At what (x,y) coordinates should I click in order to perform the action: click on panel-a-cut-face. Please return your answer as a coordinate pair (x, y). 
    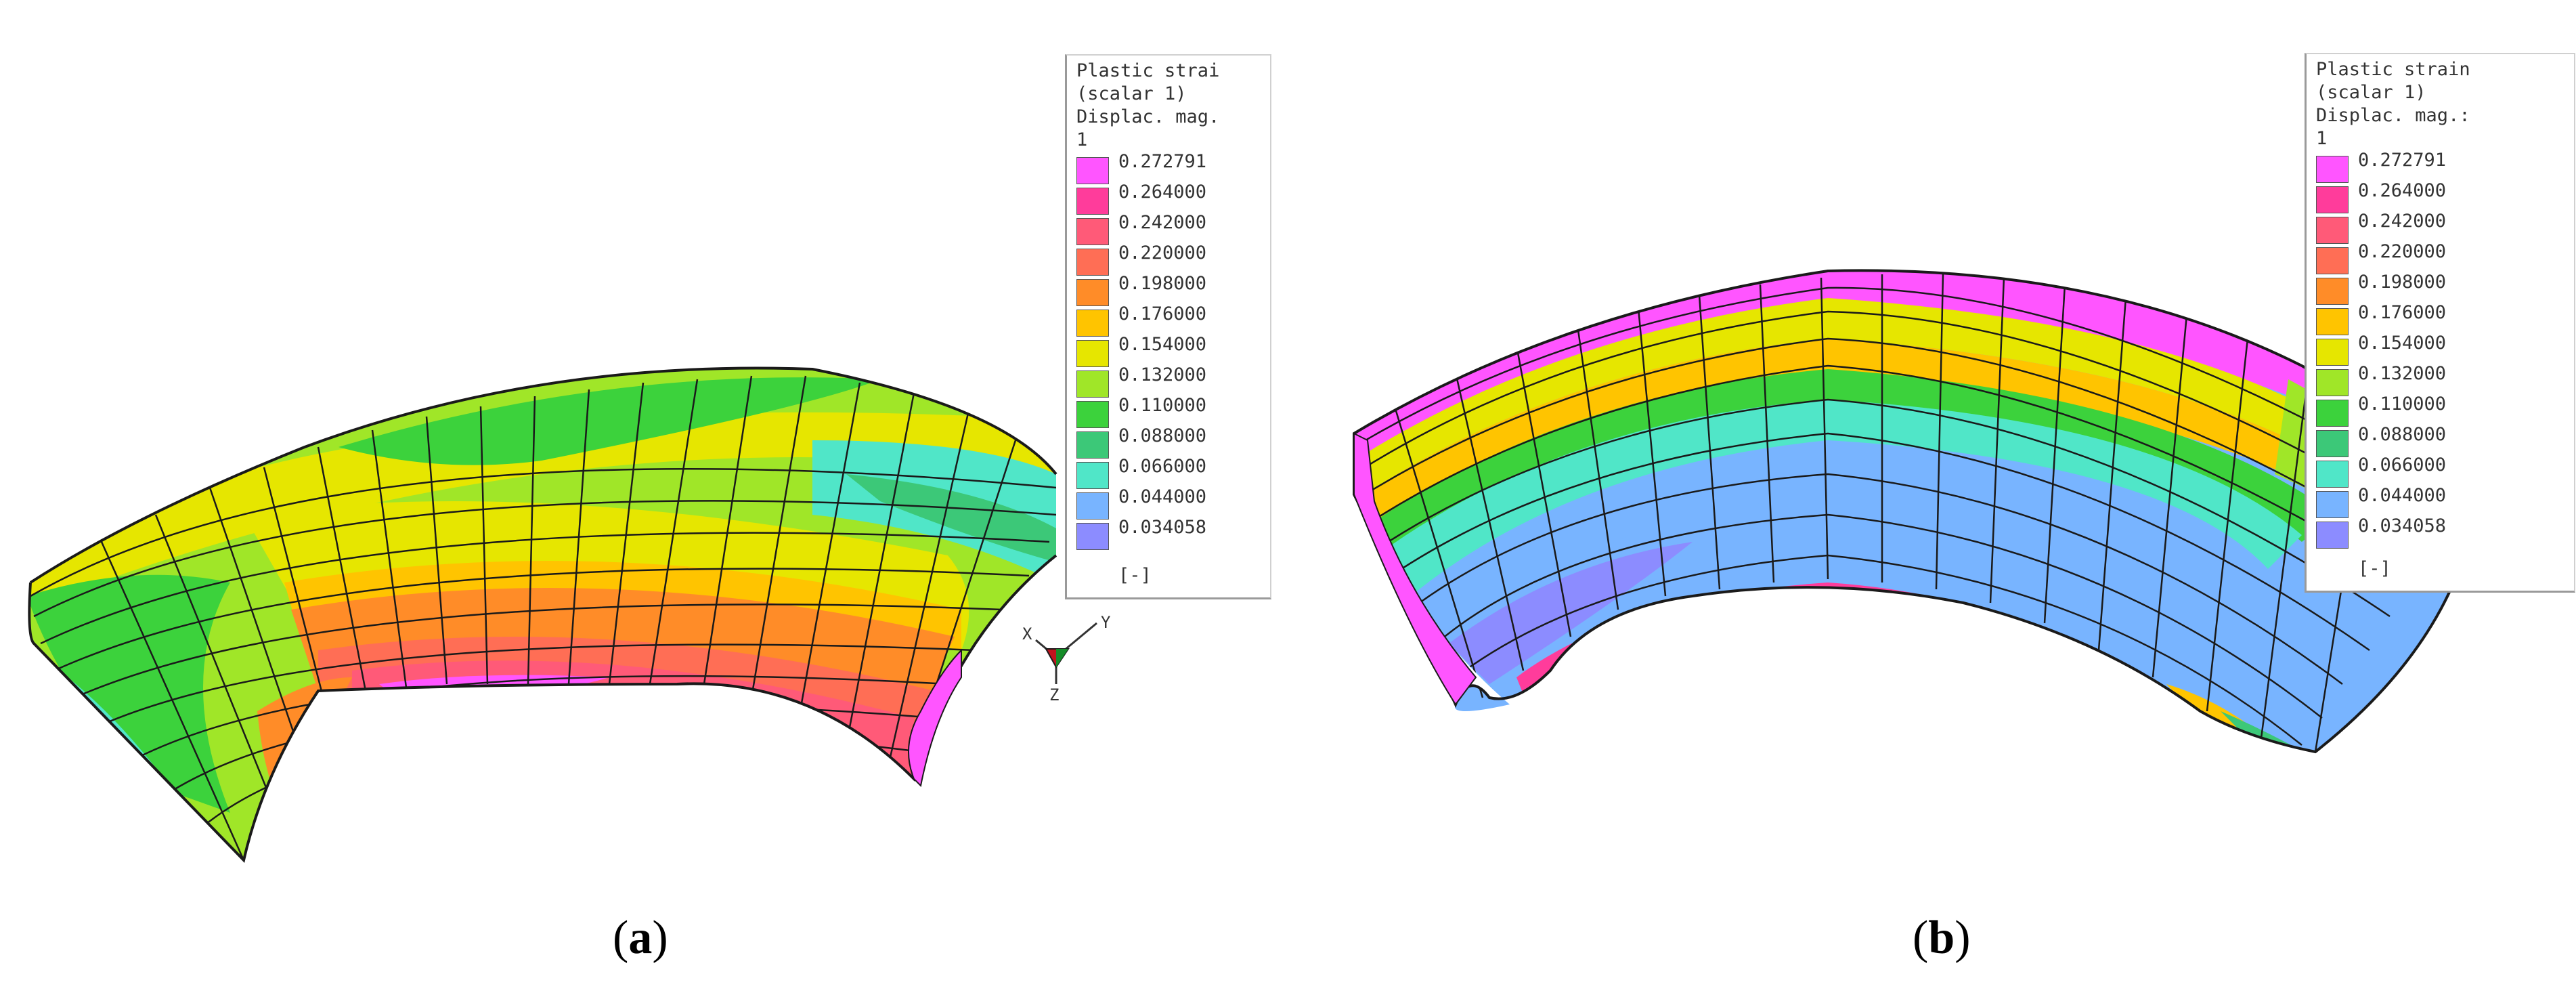
    Looking at the image, I should click on (935, 718).